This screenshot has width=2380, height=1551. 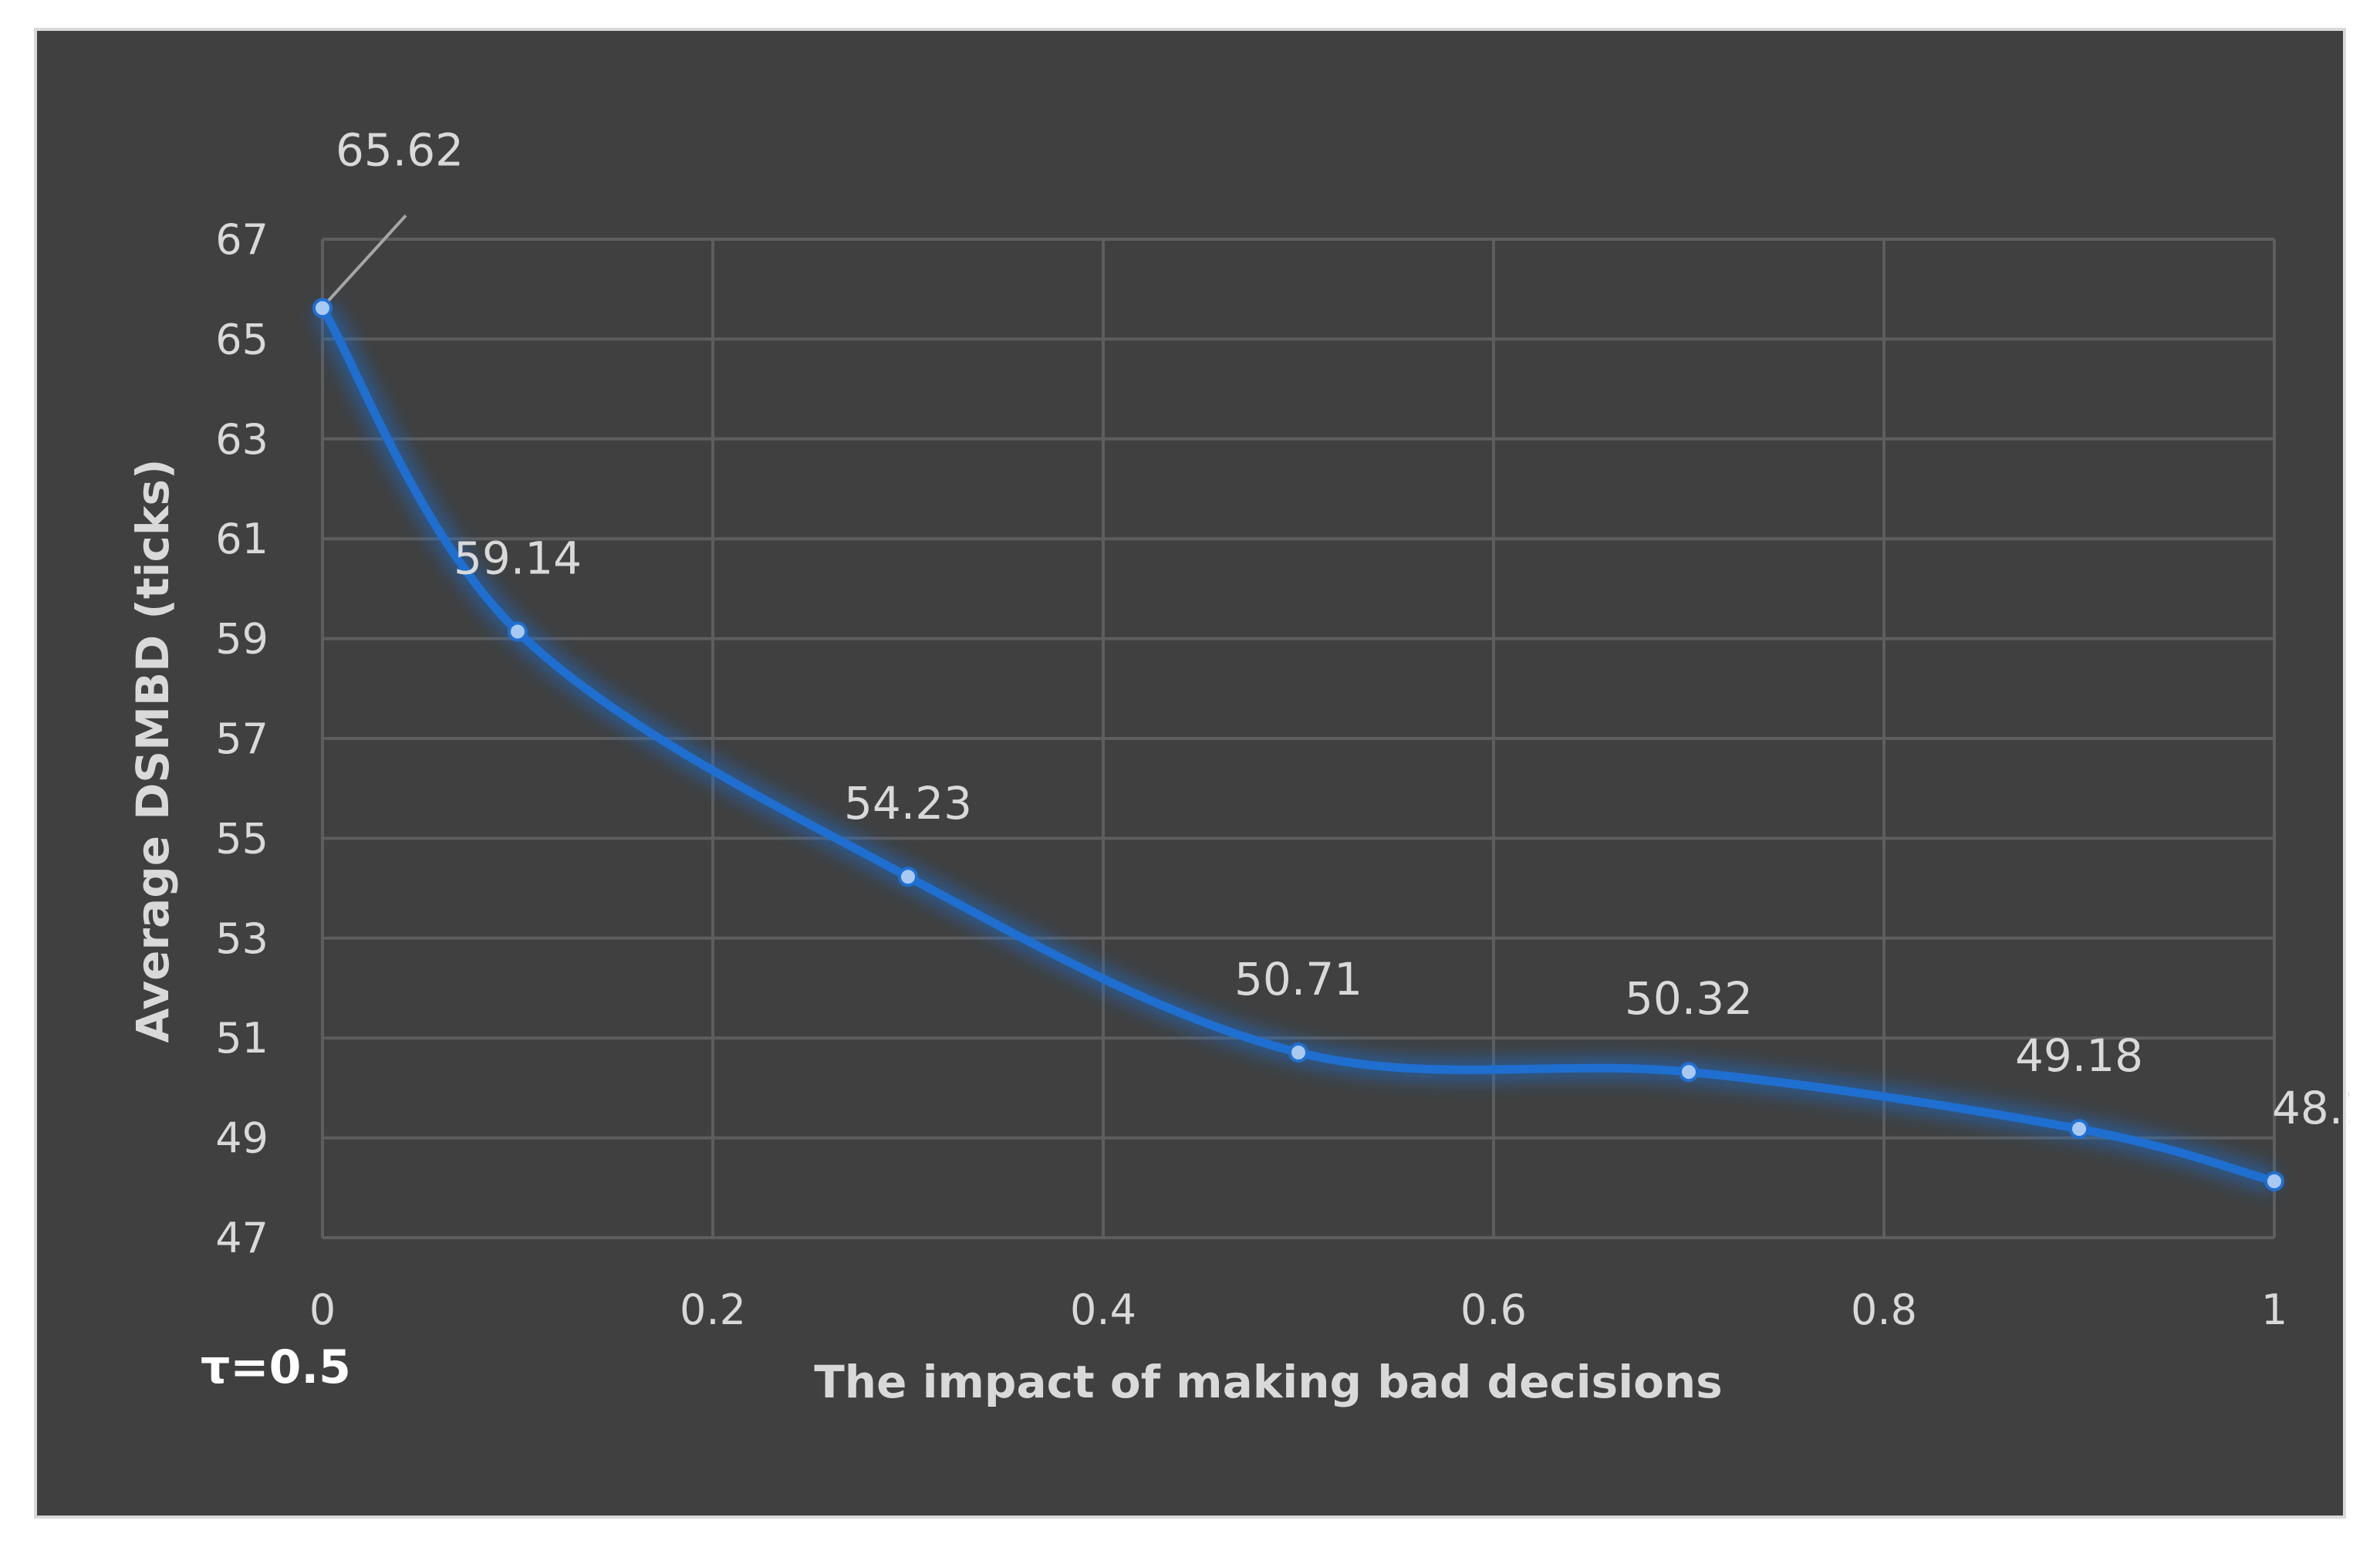 What do you see at coordinates (1103, 1310) in the screenshot?
I see `x-tick-label: 0.4` at bounding box center [1103, 1310].